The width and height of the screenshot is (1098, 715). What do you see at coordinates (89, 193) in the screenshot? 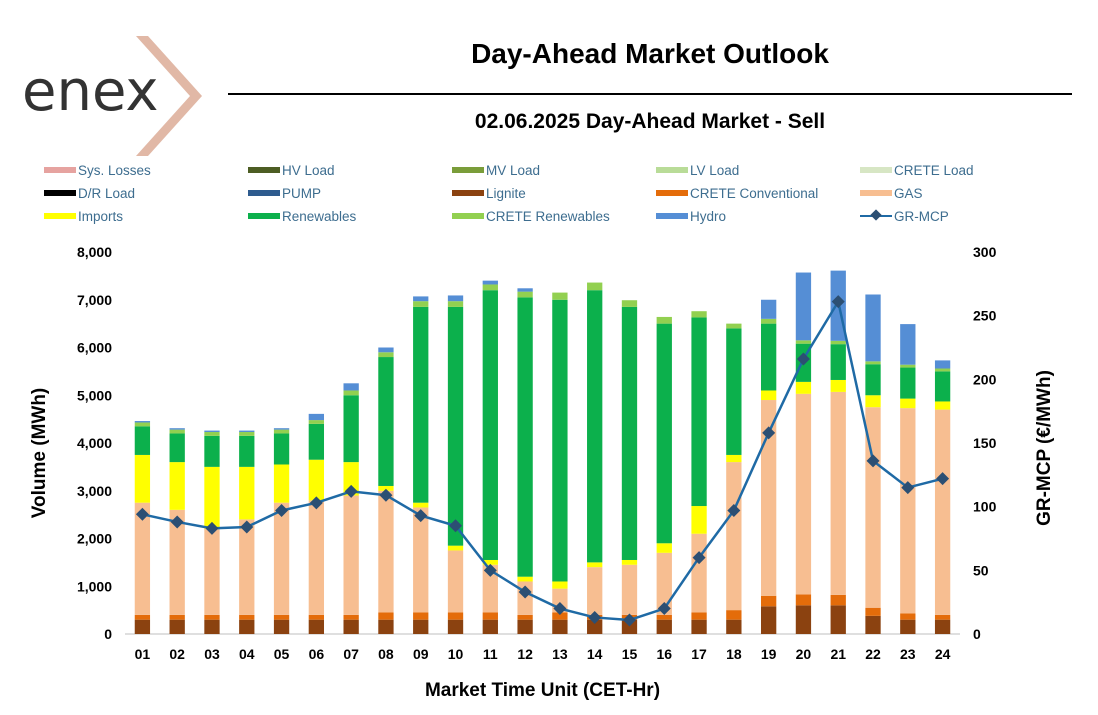
I see `legend-item-d-r-load: D/R Load` at bounding box center [89, 193].